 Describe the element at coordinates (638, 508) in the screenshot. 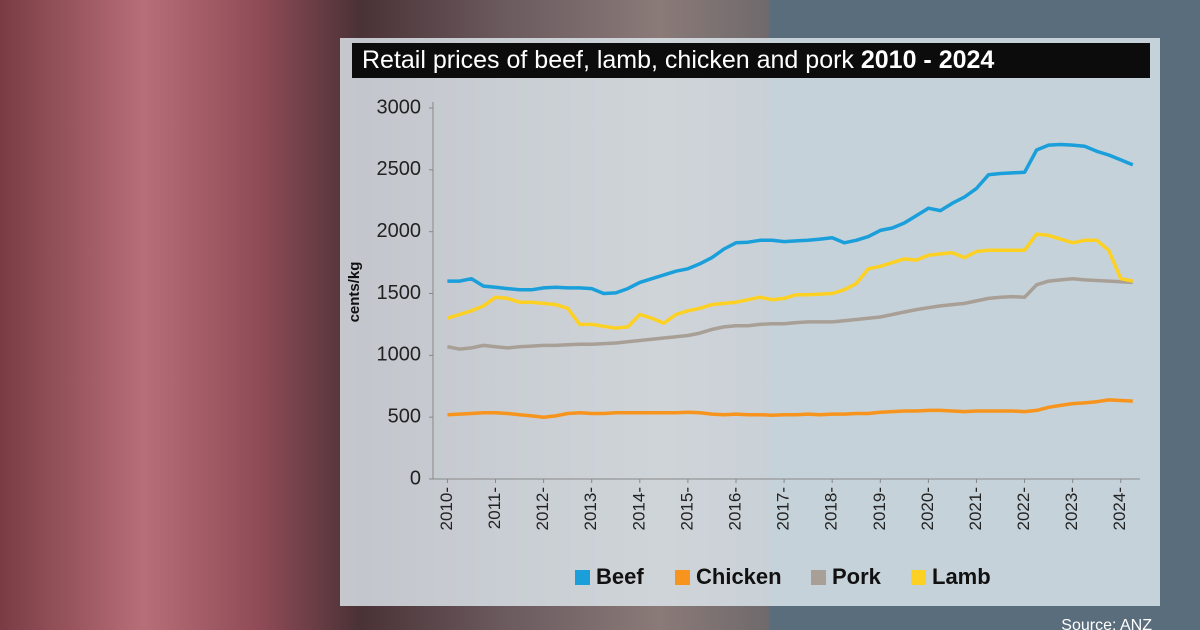

I see `x-tick-label: 2014-` at that location.